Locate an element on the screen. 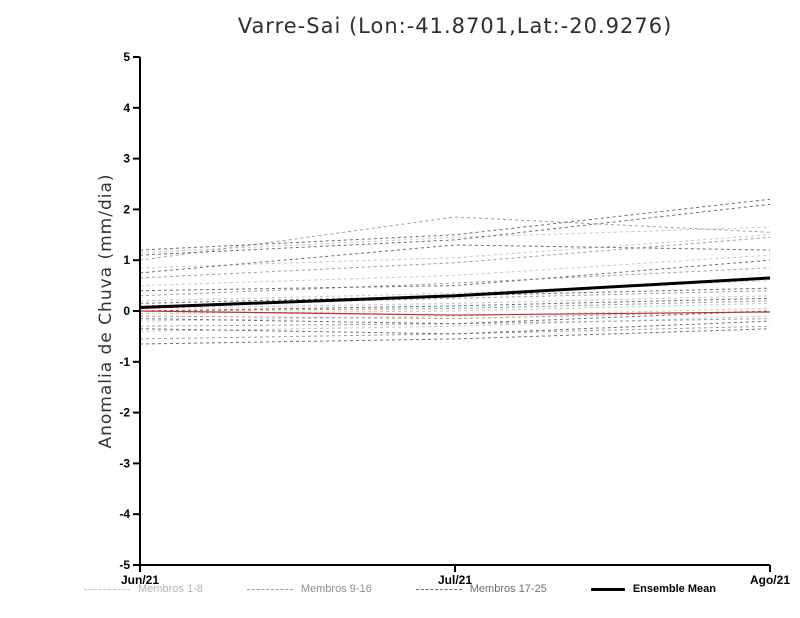 Image resolution: width=800 pixels, height=618 pixels. legend-line-members-17-25-icon is located at coordinates (438, 589).